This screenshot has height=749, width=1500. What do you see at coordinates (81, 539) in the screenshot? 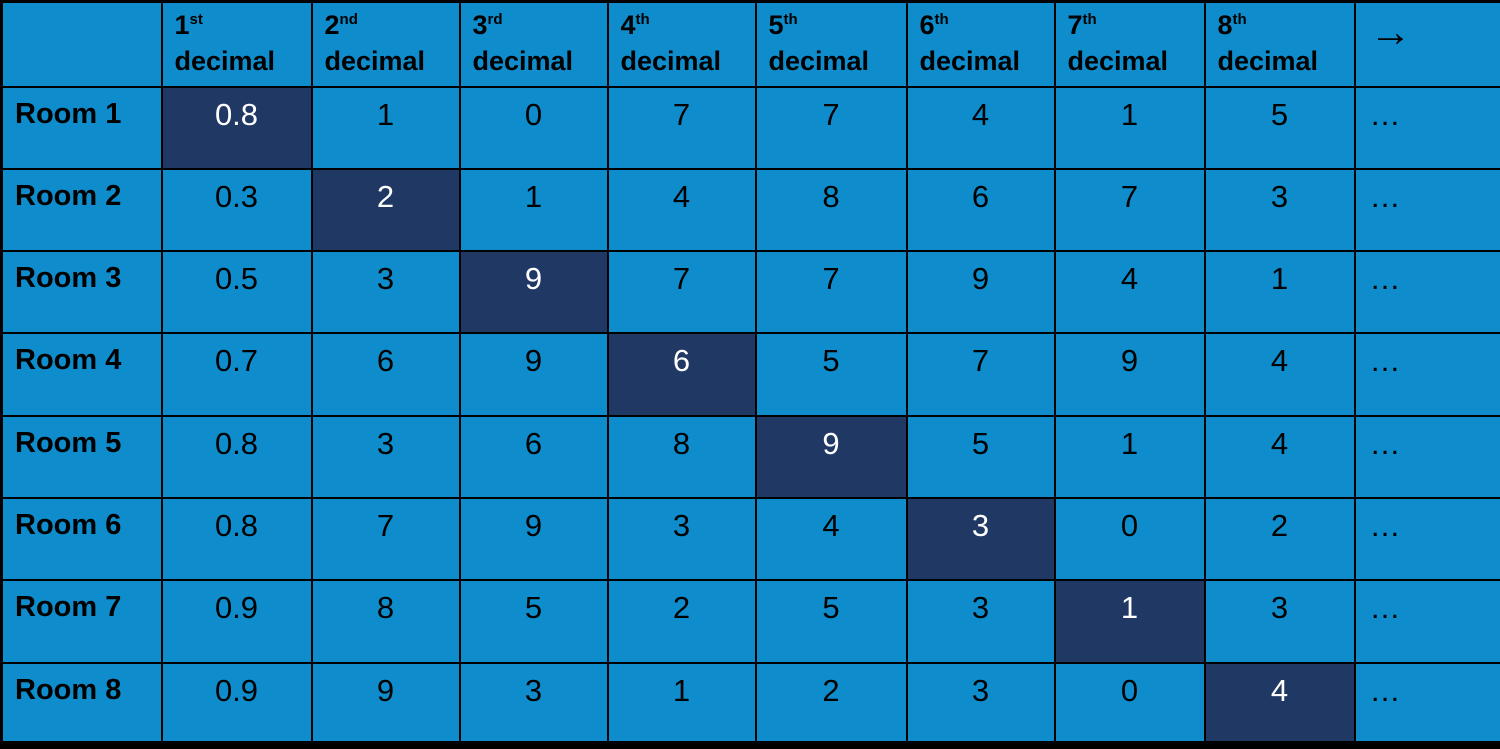
I see `row-label: Room 6` at bounding box center [81, 539].